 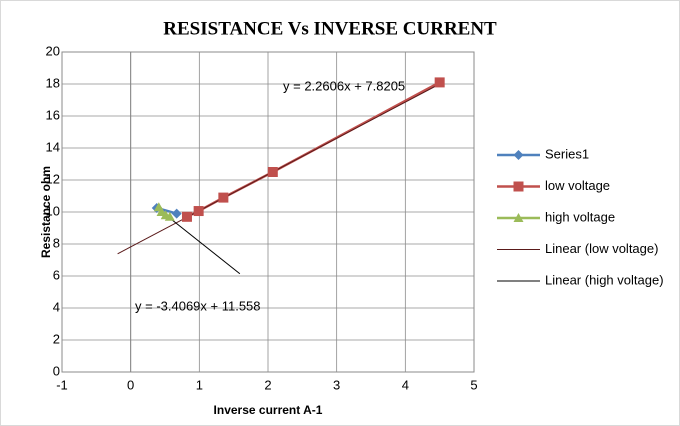 I want to click on legend-item: high voltage, so click(x=556, y=216).